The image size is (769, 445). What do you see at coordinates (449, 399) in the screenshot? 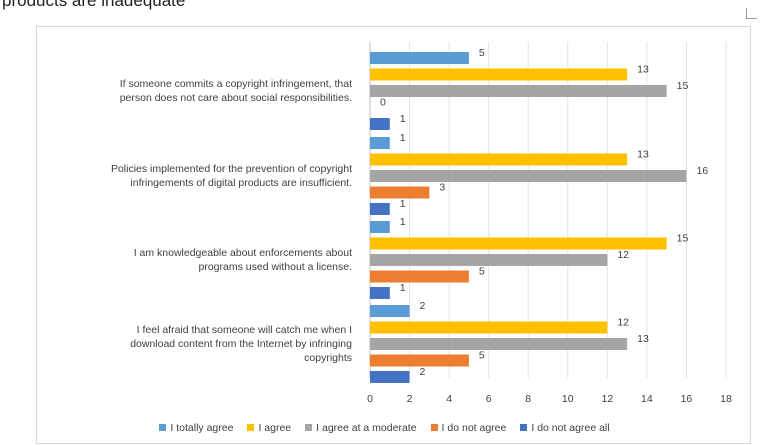
I see `x-tick-label-4: 4` at bounding box center [449, 399].